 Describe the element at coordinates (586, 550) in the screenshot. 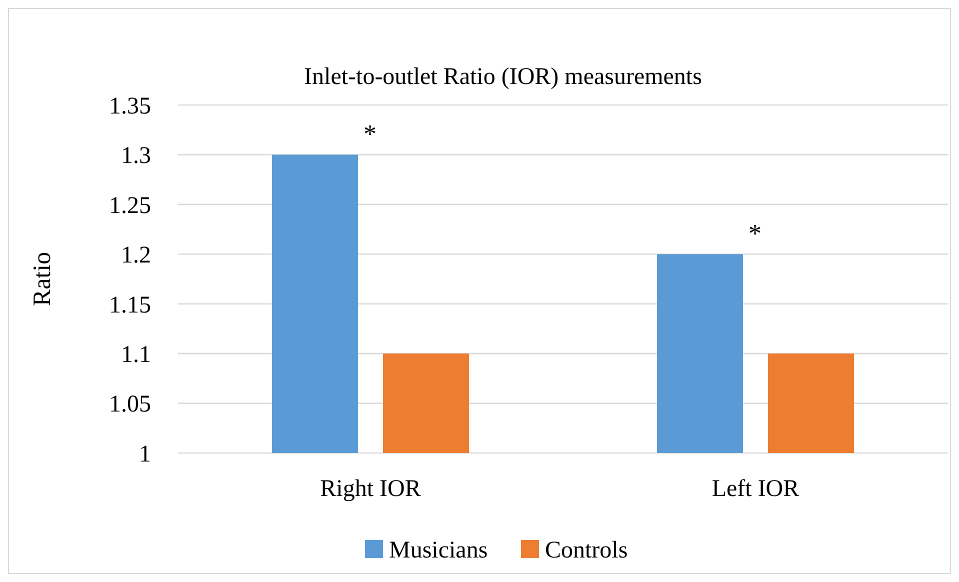

I see `legend-label: Controls` at that location.